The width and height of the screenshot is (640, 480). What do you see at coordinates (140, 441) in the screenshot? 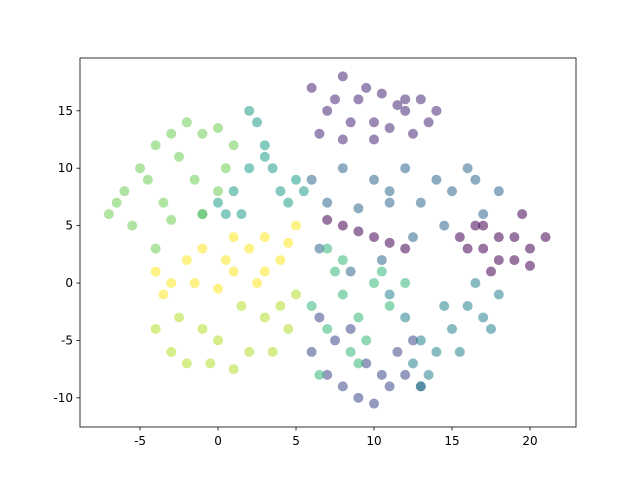
I see `x-tick-label: -5` at bounding box center [140, 441].